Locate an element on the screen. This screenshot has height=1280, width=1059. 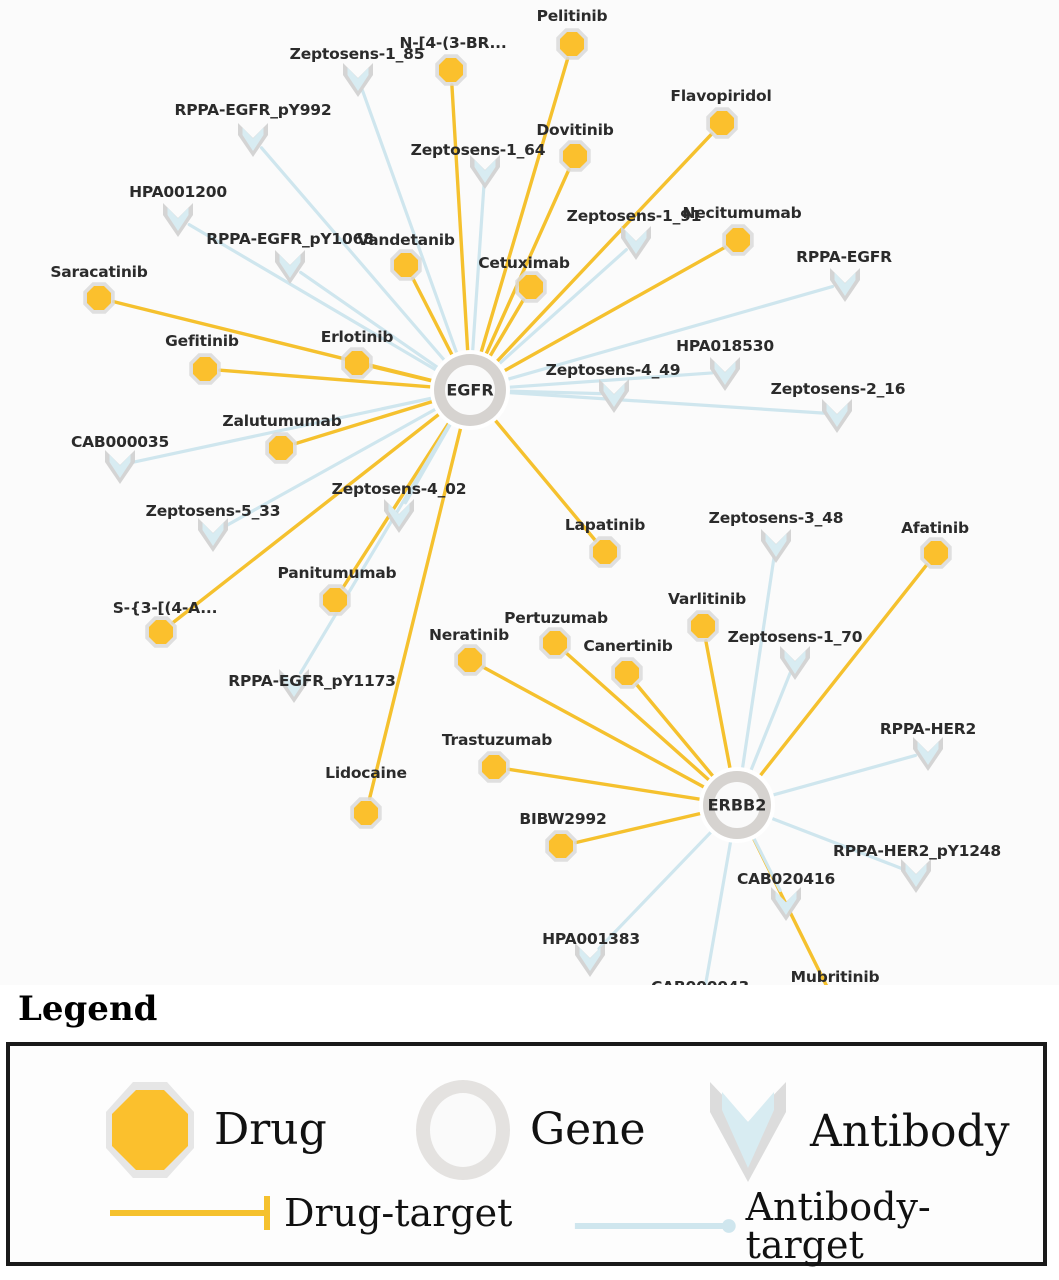
legend-item-drug-target: Drug-target is located at coordinates (308, 1213).